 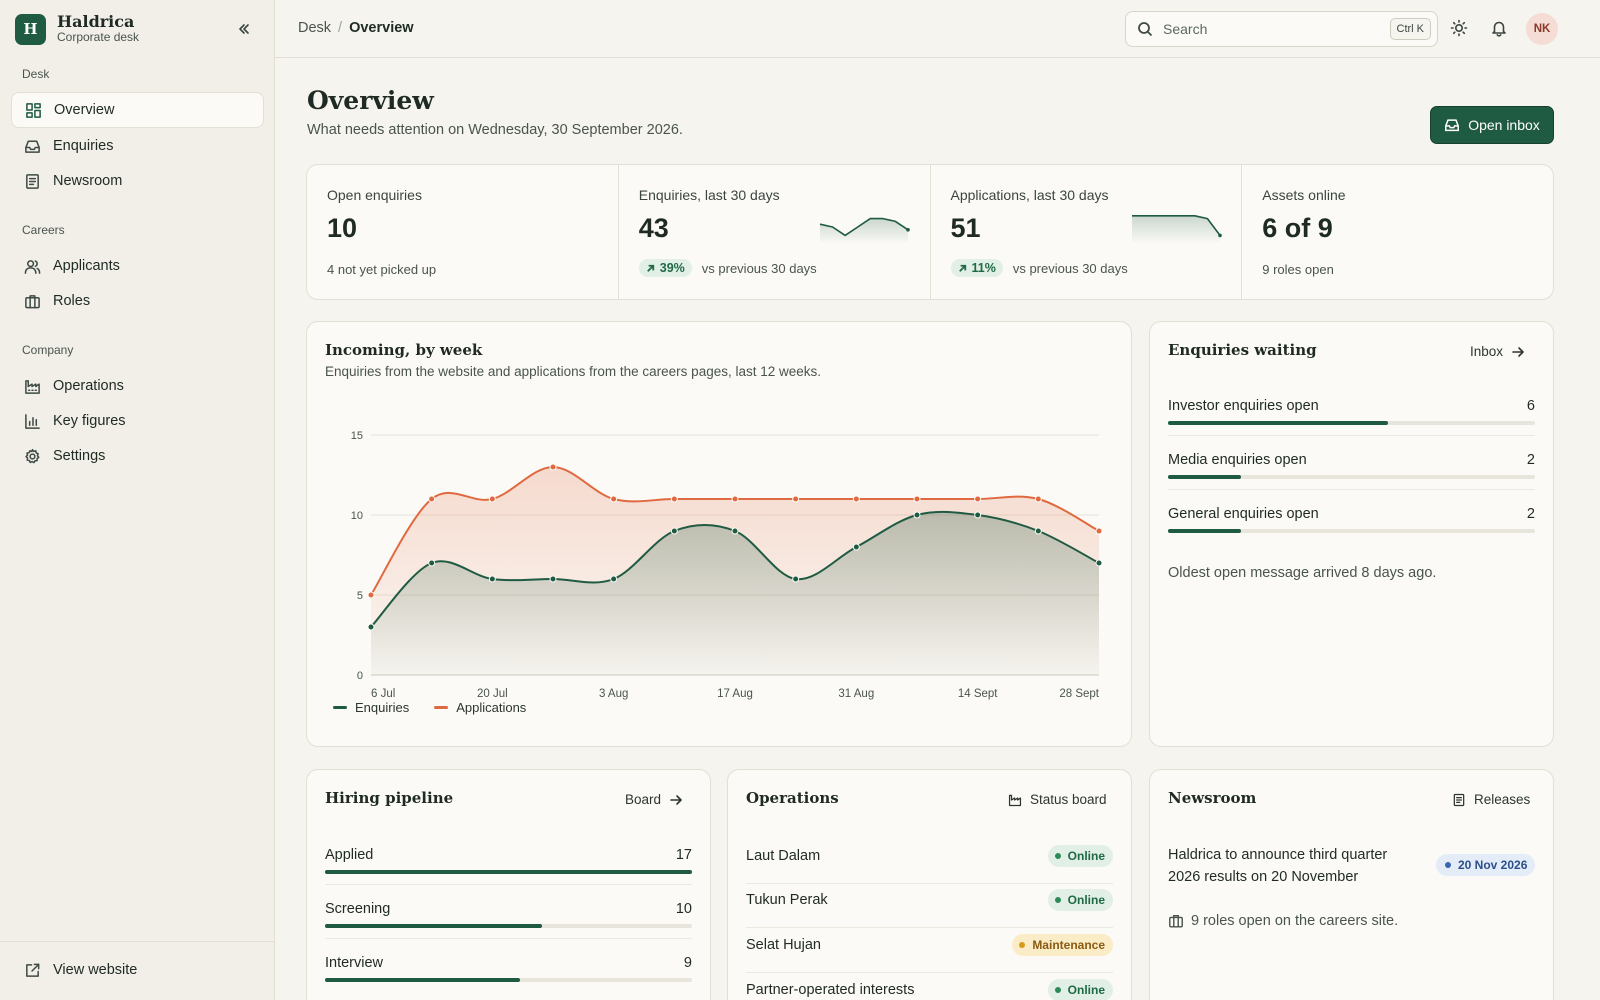 I want to click on sidebar-item-label: Applicants, so click(x=86, y=266).